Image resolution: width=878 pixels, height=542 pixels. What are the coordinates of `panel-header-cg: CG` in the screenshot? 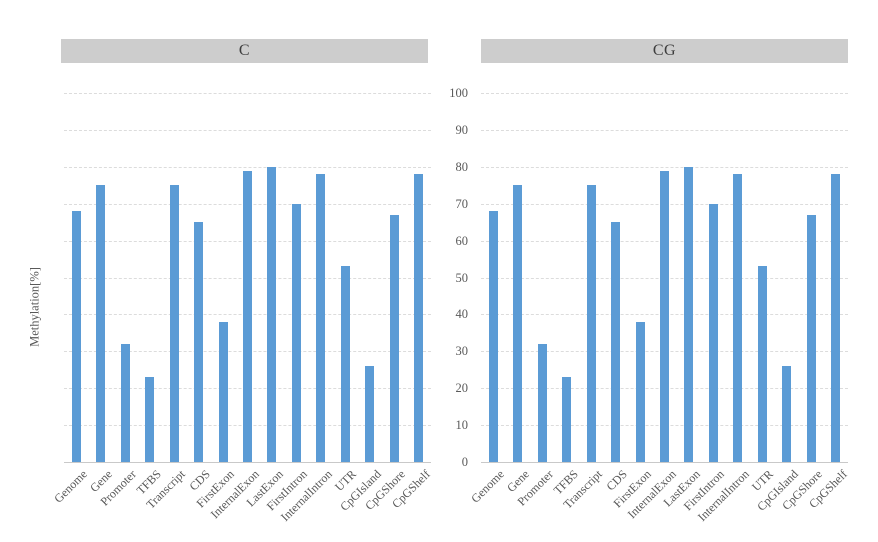 It's located at (664, 51).